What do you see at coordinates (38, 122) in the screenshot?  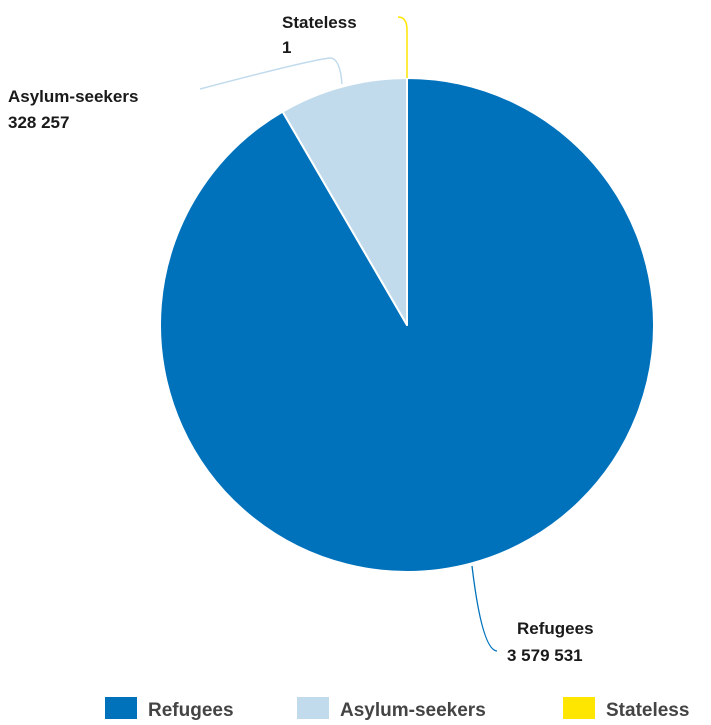 I see `label-asylum-value: 328 257` at bounding box center [38, 122].